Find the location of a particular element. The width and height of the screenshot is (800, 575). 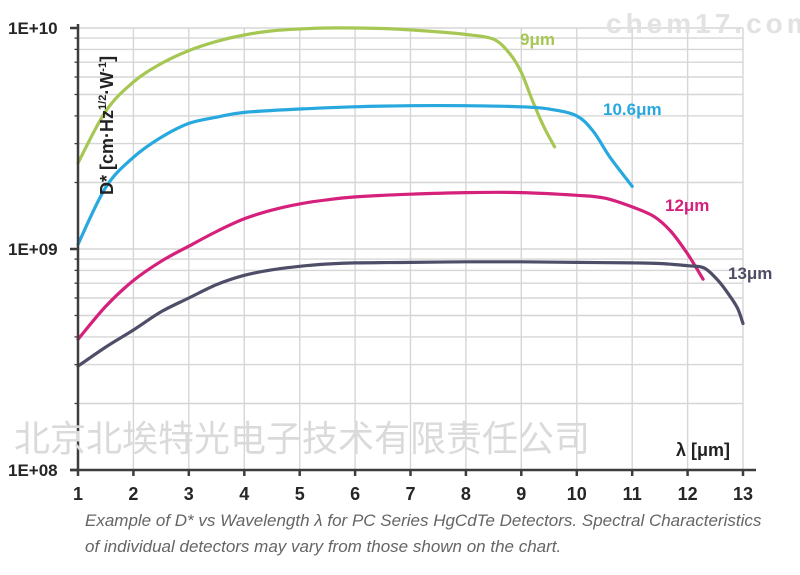

x-tick-label: 7 is located at coordinates (410, 494).